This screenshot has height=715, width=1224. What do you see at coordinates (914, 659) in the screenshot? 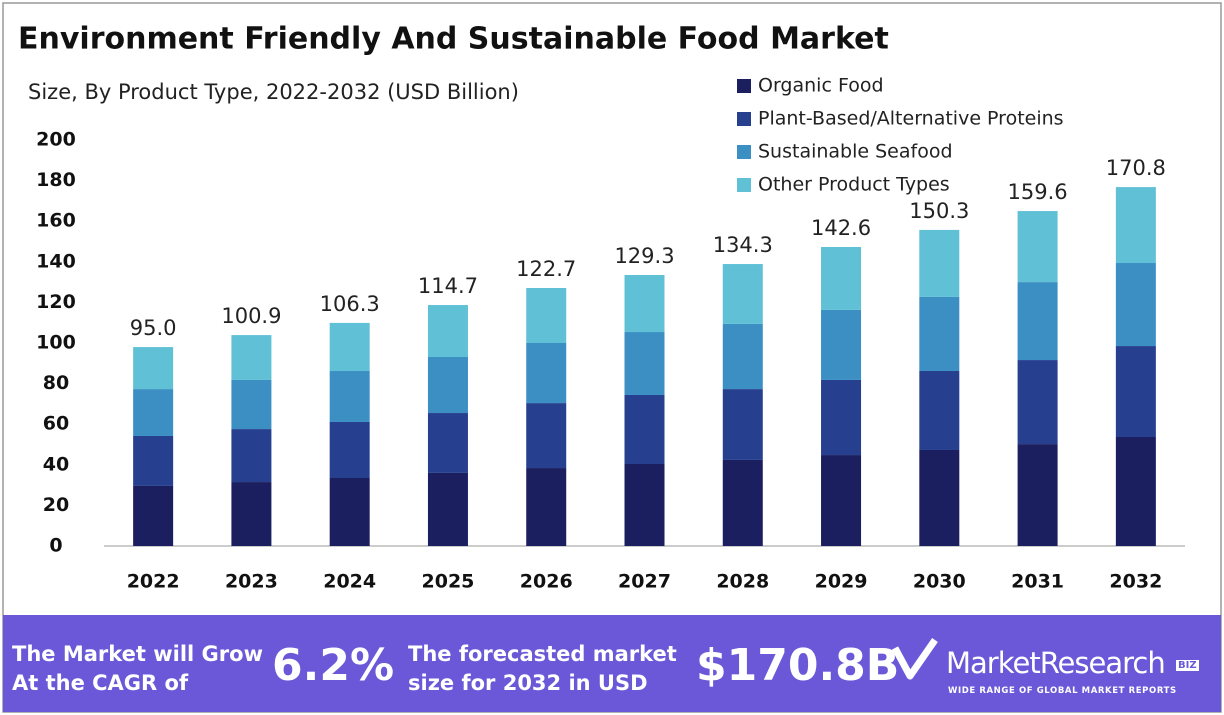
I see `brand-logo` at bounding box center [914, 659].